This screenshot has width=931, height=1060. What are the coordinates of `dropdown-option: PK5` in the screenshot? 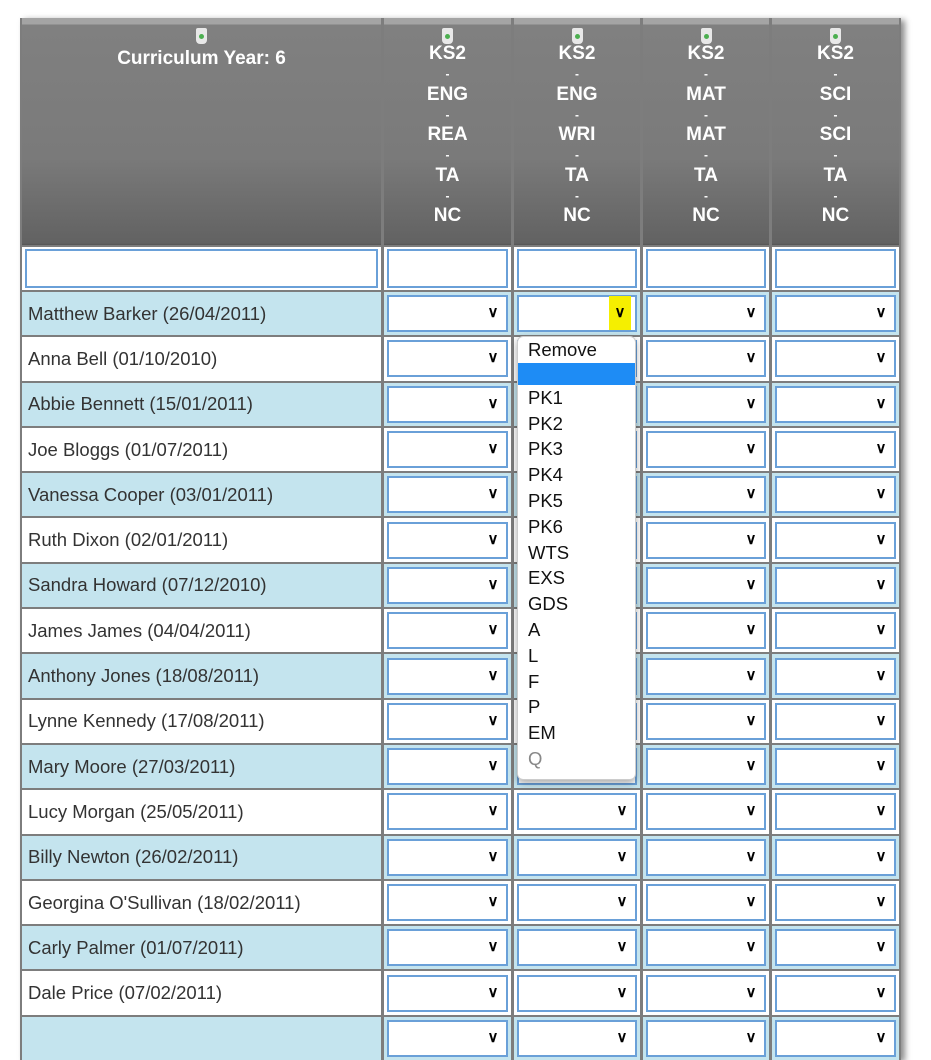 It's located at (545, 500).